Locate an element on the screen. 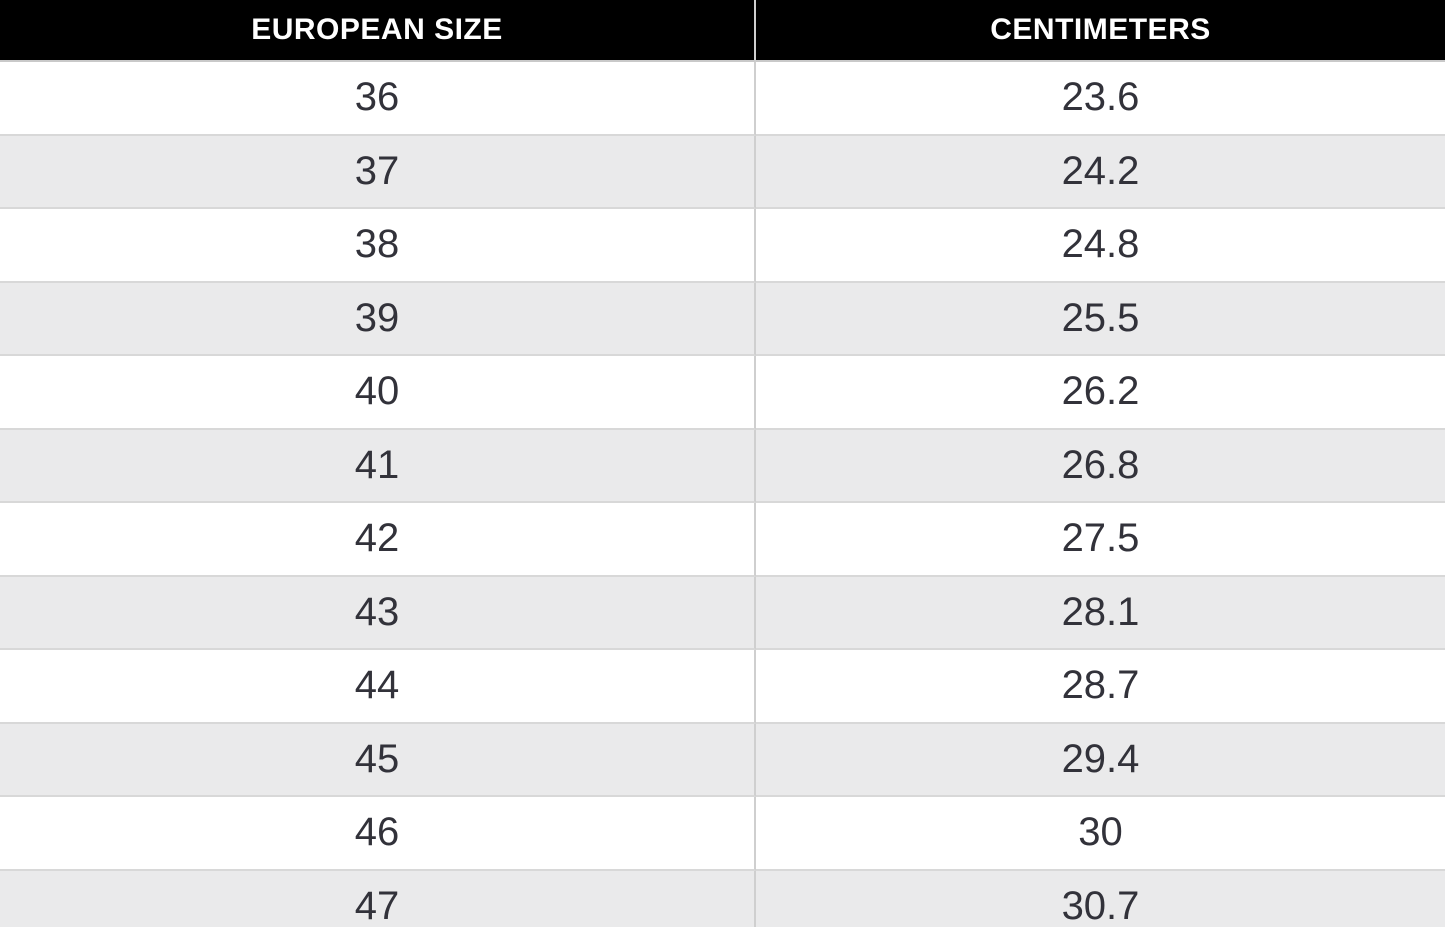 Image resolution: width=1445 pixels, height=927 pixels. cm-value-cell: 30 is located at coordinates (1100, 834).